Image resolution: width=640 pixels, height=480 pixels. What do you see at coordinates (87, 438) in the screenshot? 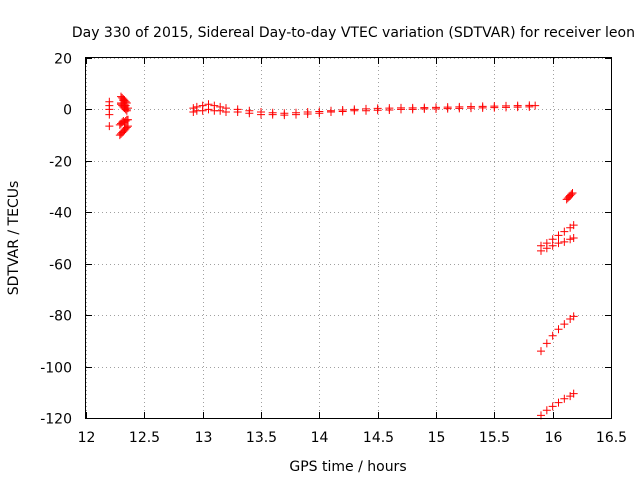
I see `x-tick-label: 12` at bounding box center [87, 438].